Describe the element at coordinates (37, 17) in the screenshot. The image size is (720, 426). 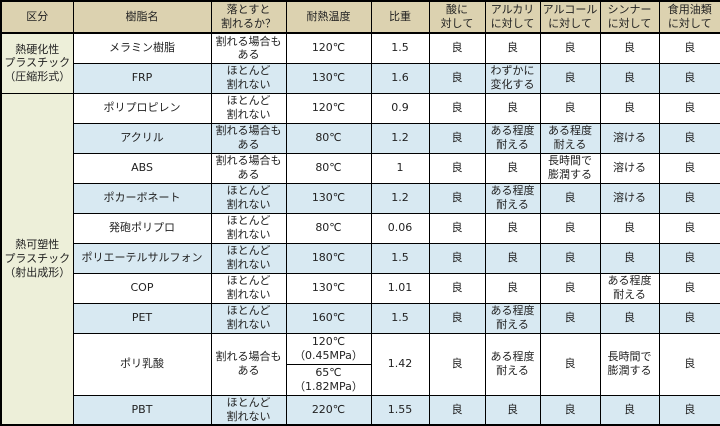
I see `header-category: 区分` at that location.